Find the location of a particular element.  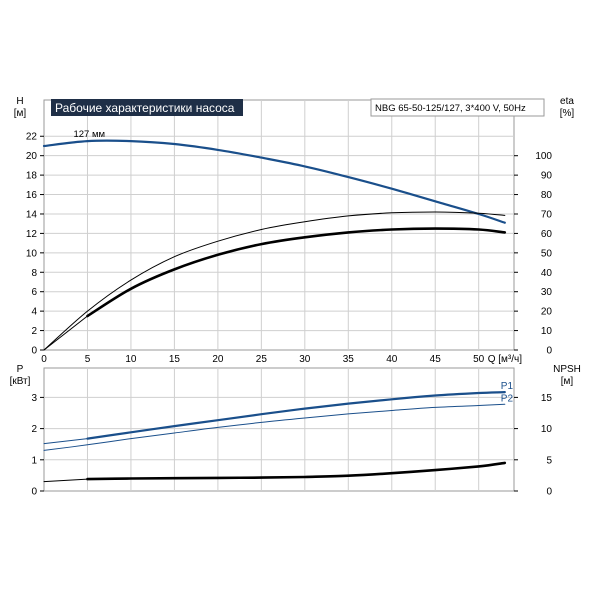

head-efficiency-left-axis-label: [м] is located at coordinates (20, 113).